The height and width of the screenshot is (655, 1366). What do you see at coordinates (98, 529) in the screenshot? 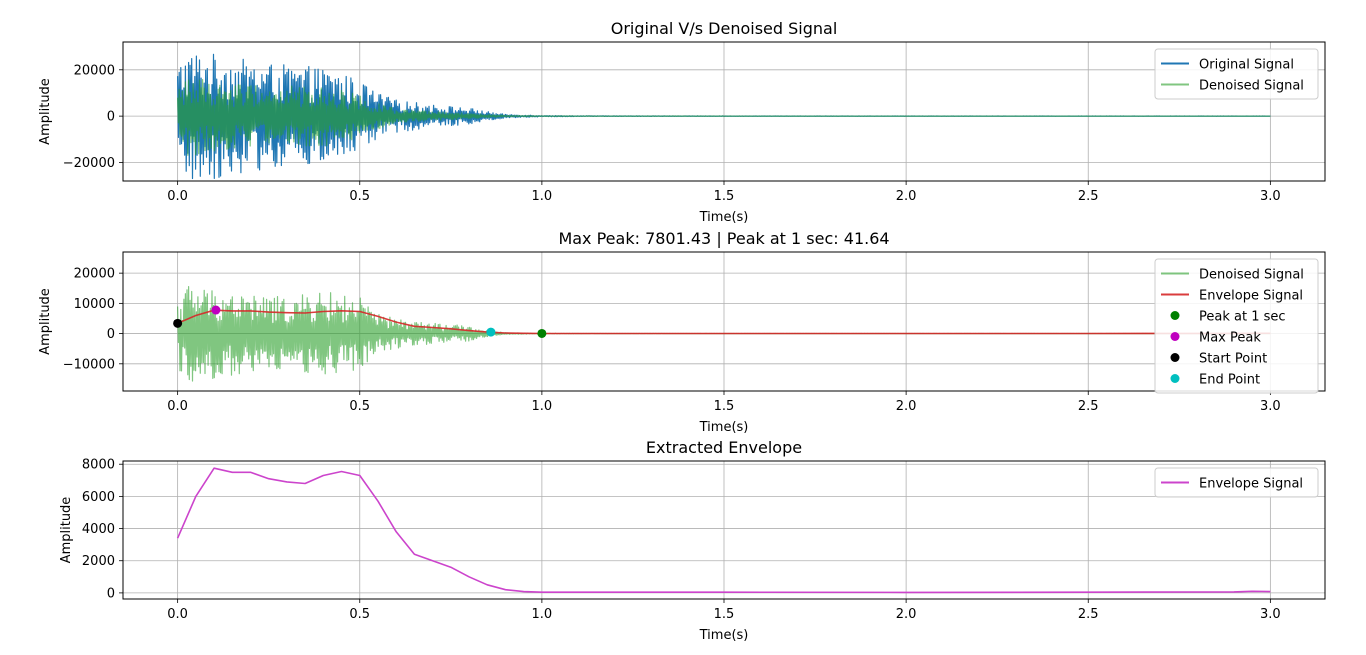
I see `y-tick-label: 4000` at bounding box center [98, 529].